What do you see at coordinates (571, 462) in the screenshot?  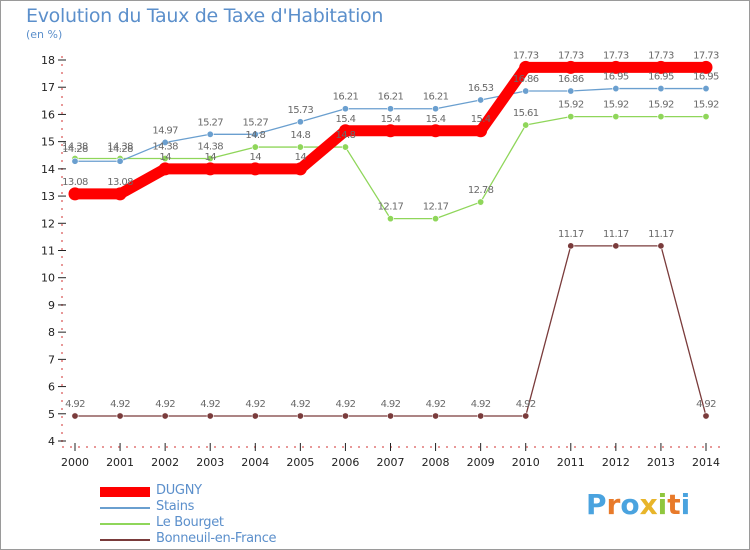 I see `x-tick-label: 2011` at bounding box center [571, 462].